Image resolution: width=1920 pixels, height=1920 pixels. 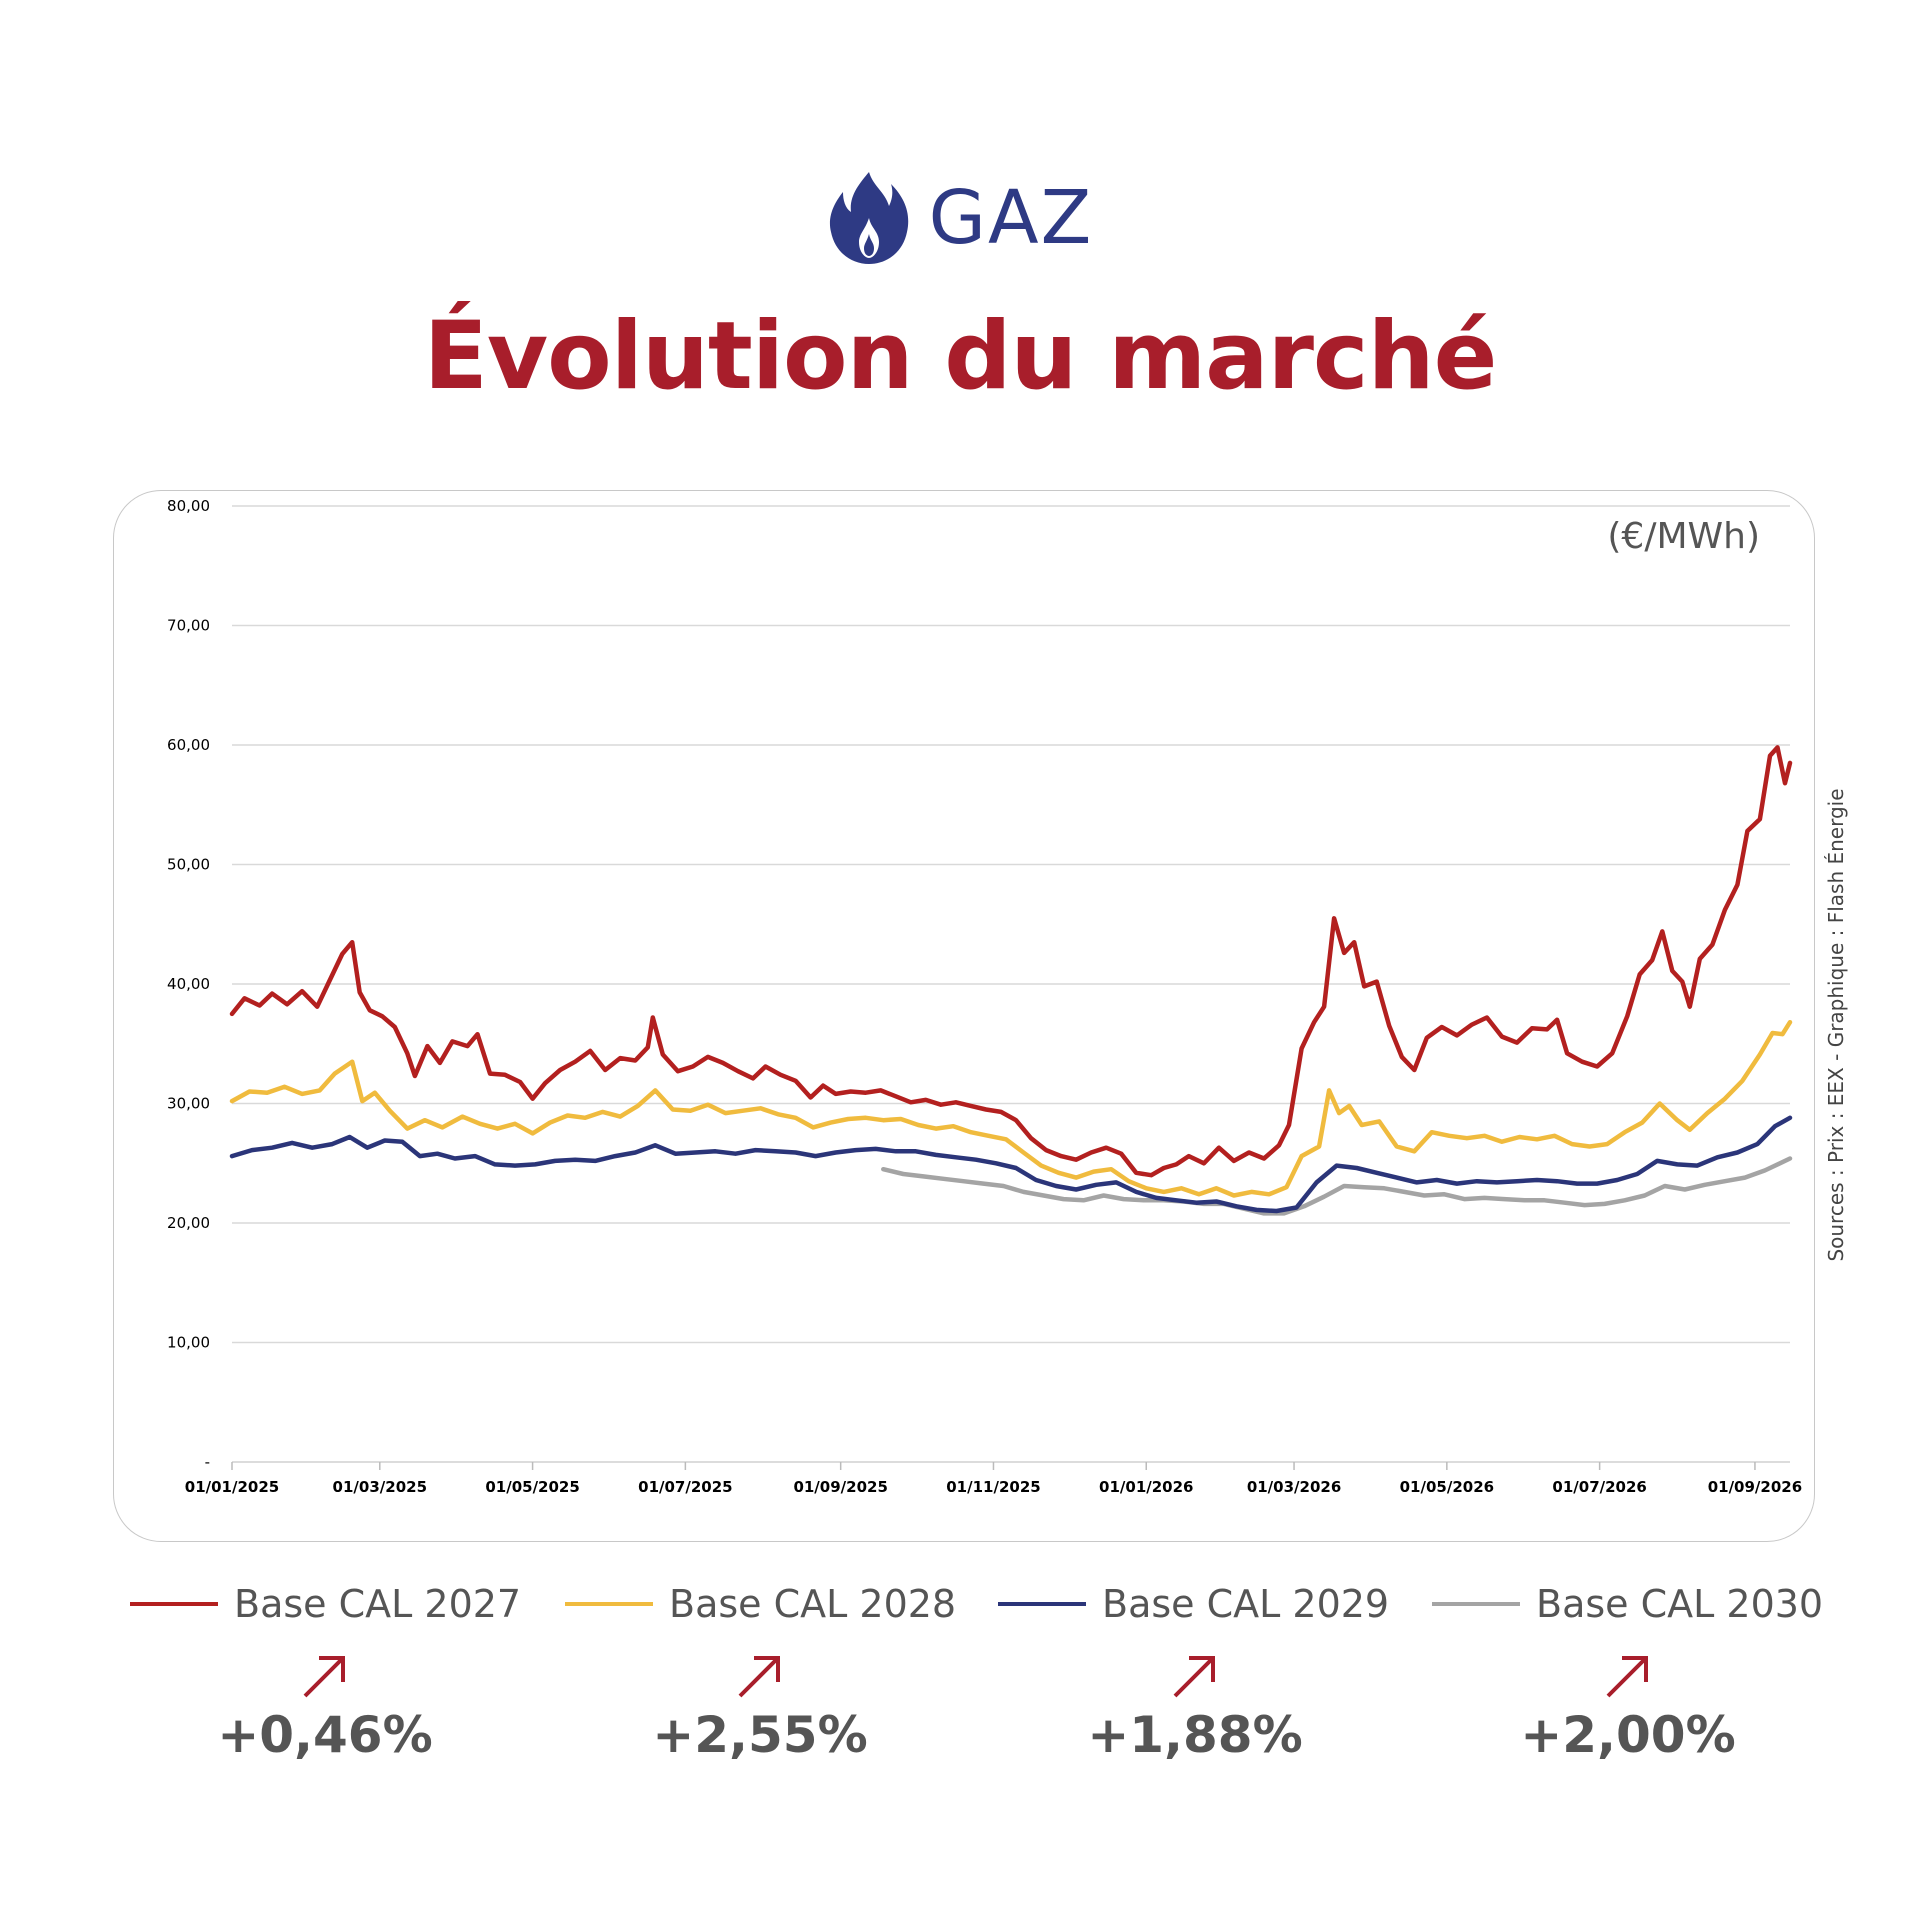 I want to click on legend-item-cal-2027: Base CAL 2027, so click(x=325, y=1604).